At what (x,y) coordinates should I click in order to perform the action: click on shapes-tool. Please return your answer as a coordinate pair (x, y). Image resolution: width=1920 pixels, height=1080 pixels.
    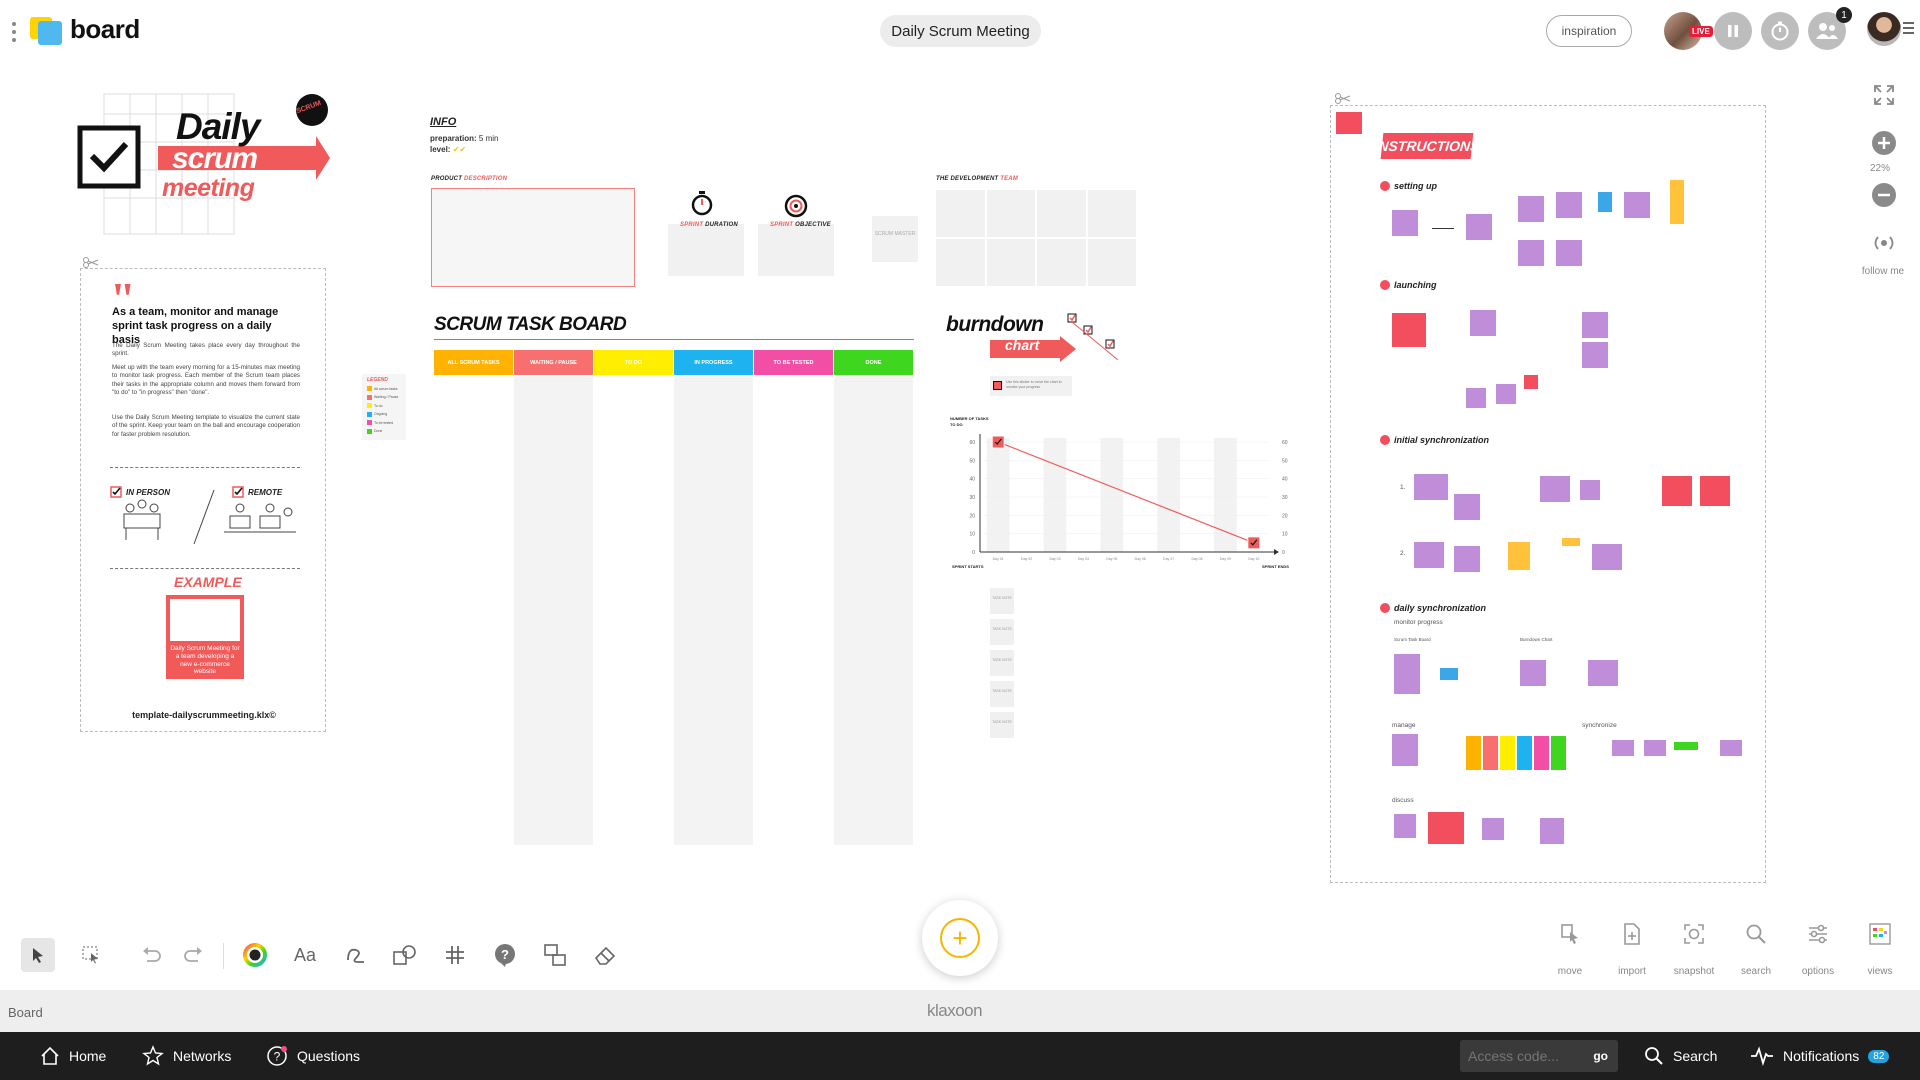
    Looking at the image, I should click on (405, 955).